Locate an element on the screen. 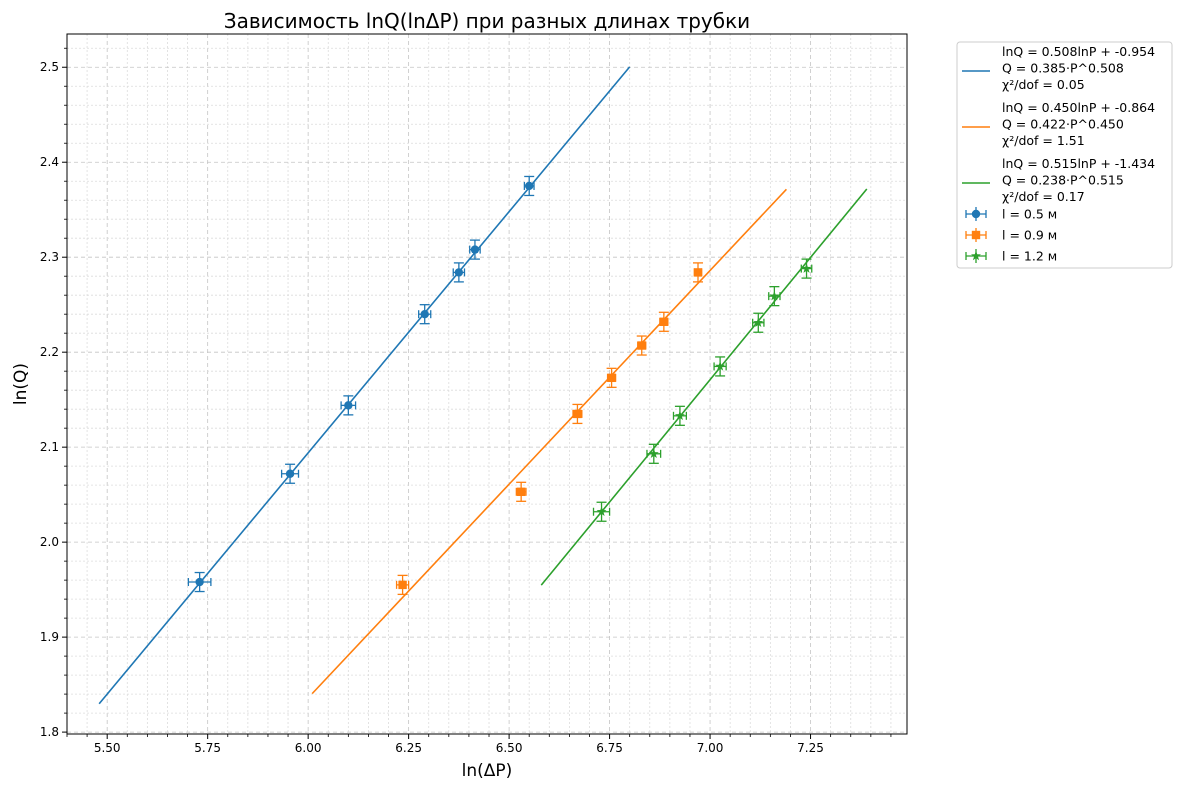 This screenshot has width=1185, height=790. x-tick-label: 6.25 is located at coordinates (408, 748).